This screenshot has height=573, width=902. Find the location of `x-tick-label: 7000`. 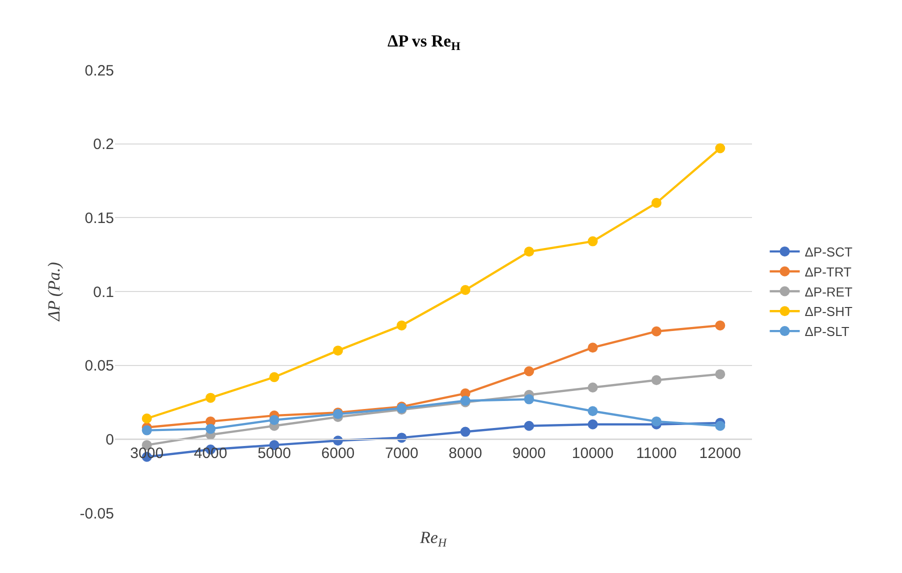

x-tick-label: 7000 is located at coordinates (401, 453).